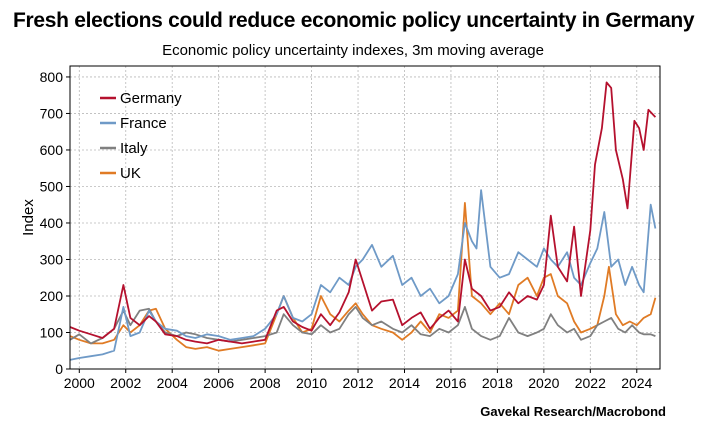 The height and width of the screenshot is (434, 706). I want to click on x-tick-label: 2002, so click(125, 383).